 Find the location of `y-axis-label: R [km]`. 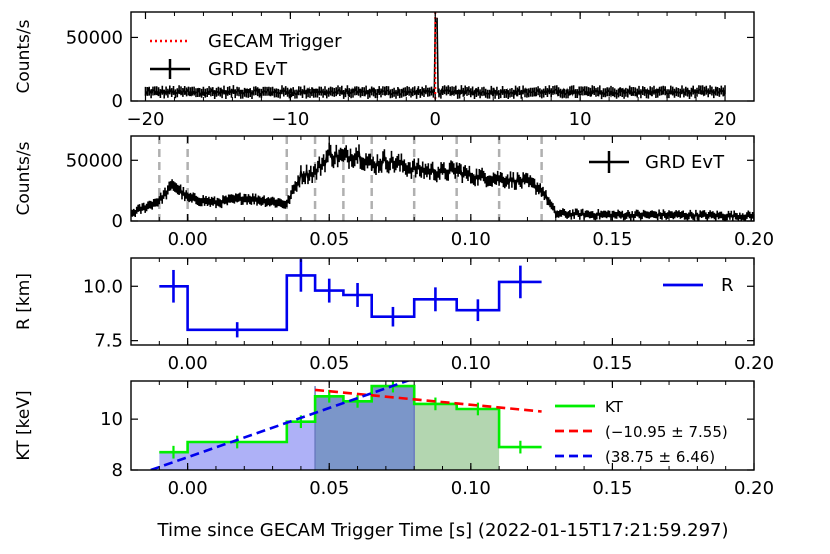

y-axis-label: R [km] is located at coordinates (24, 301).